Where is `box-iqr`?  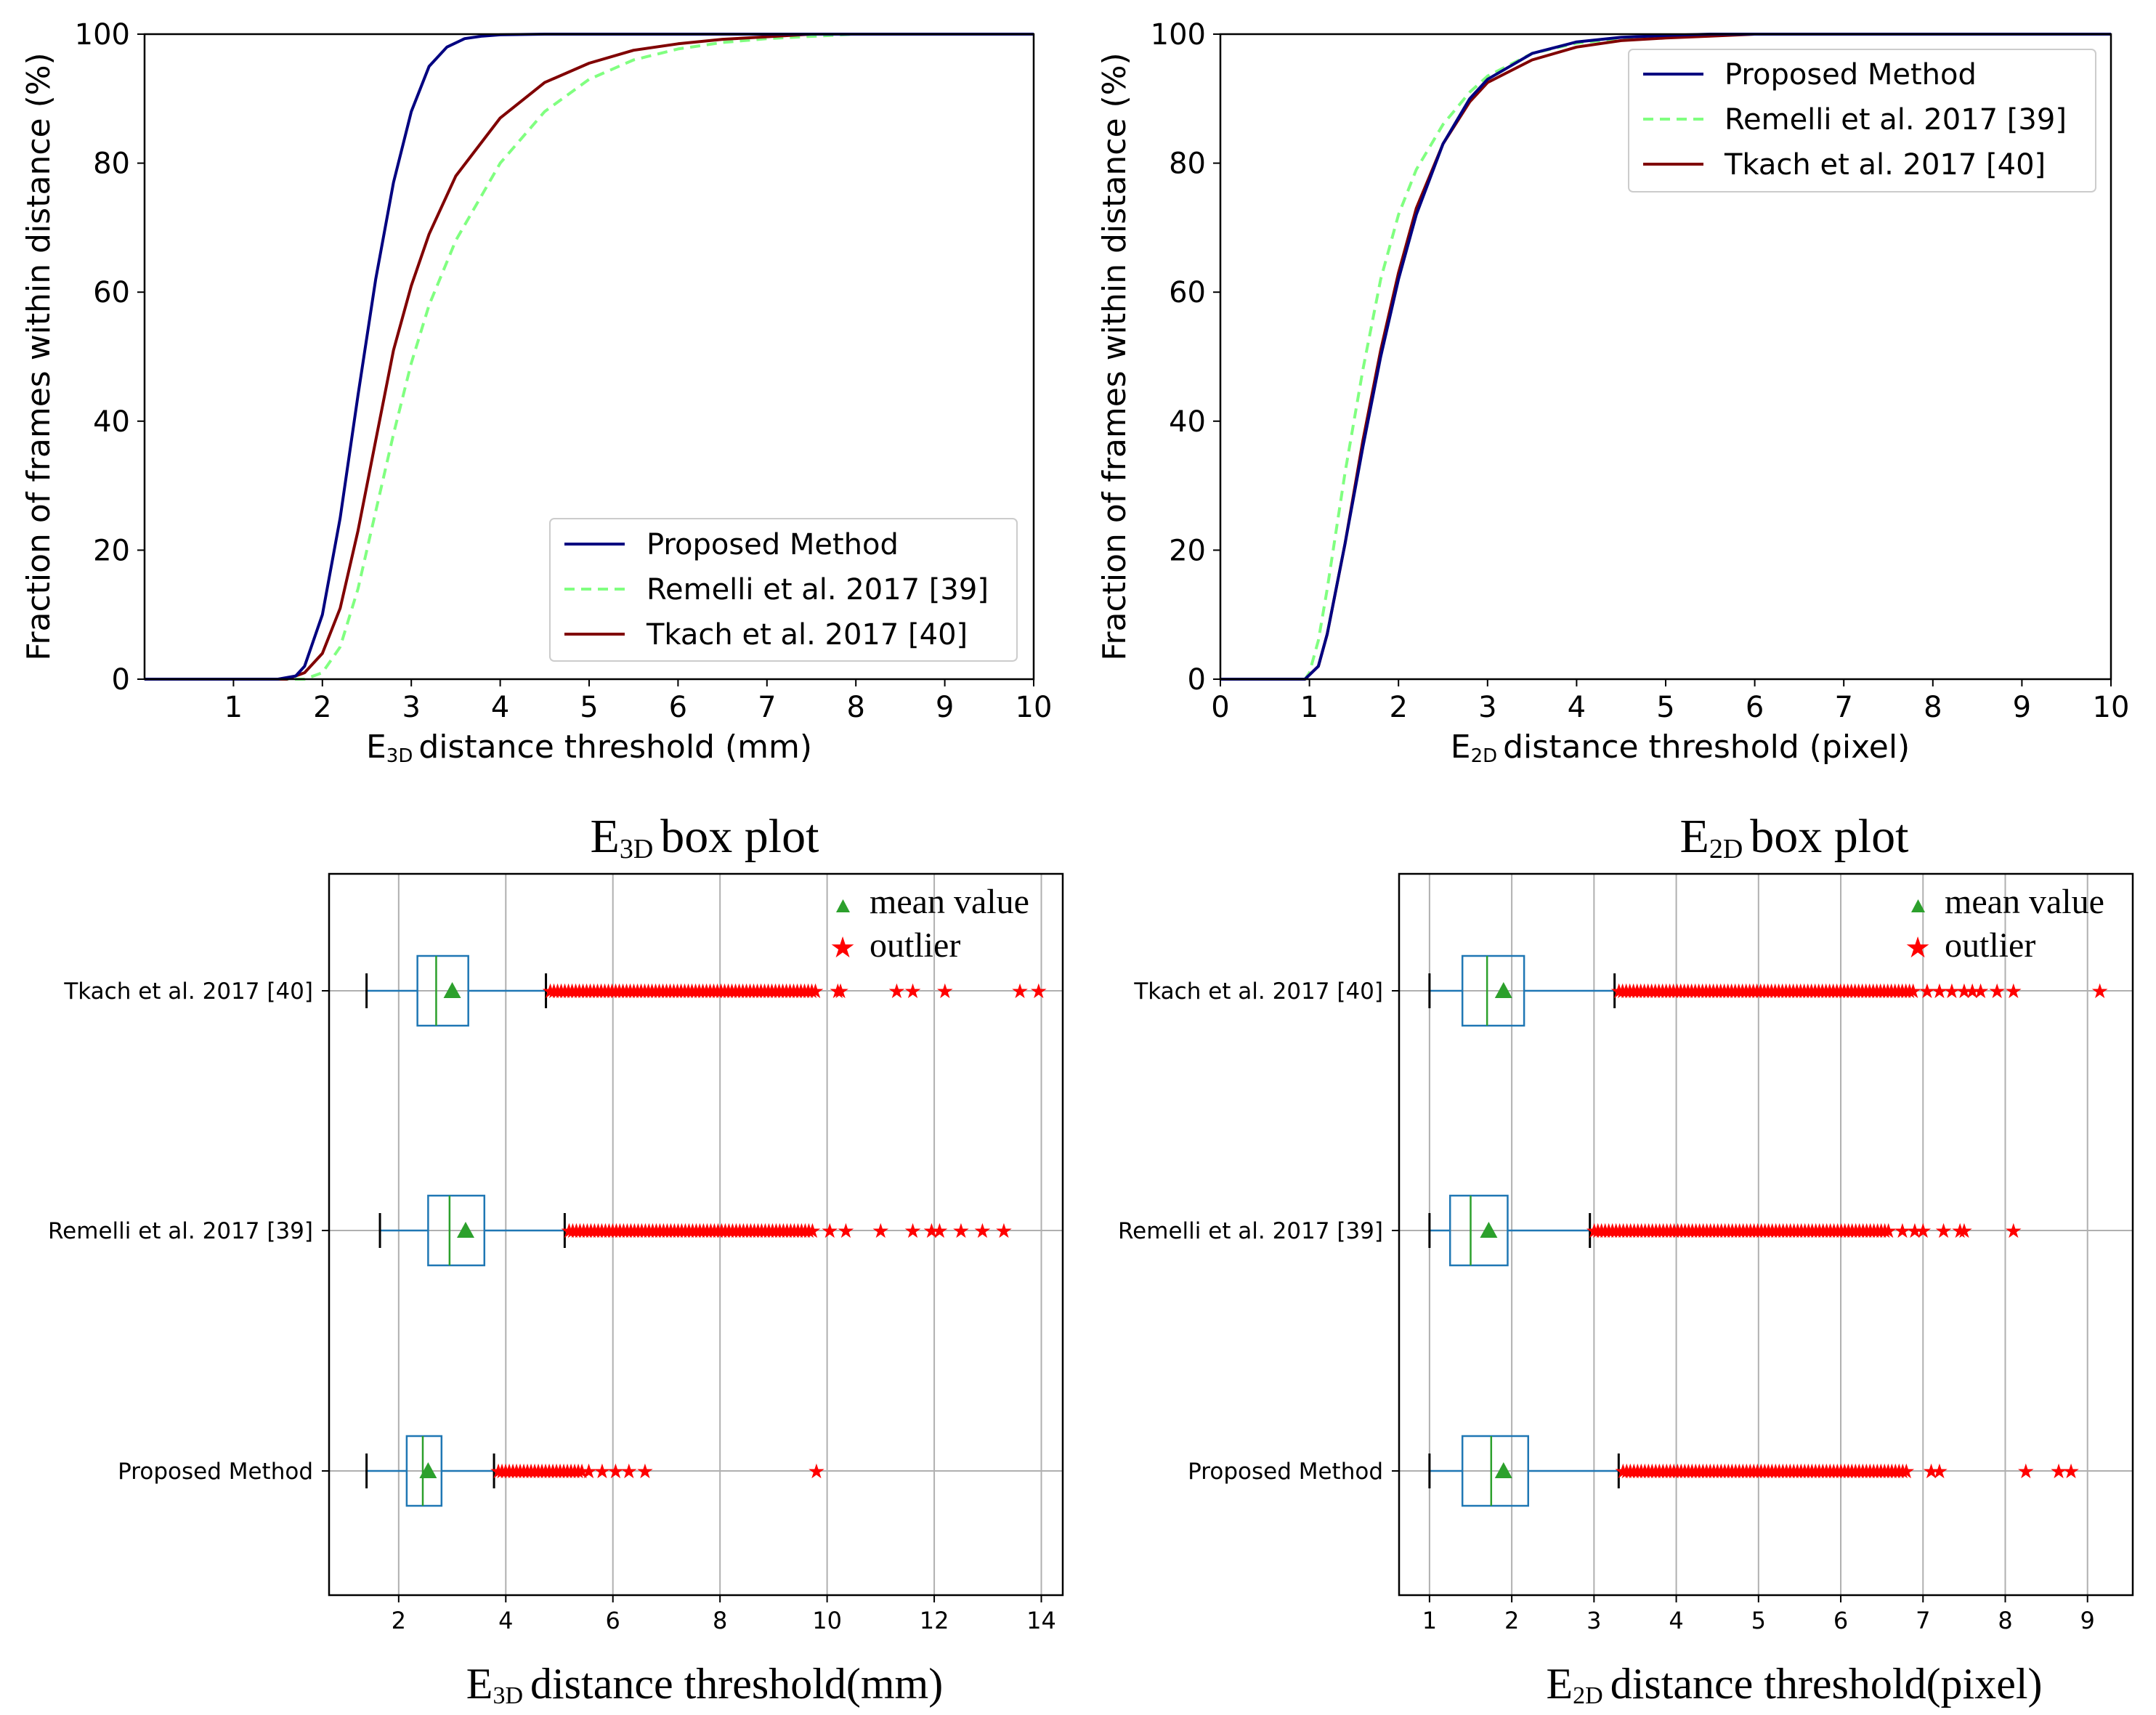 box-iqr is located at coordinates (1495, 1471).